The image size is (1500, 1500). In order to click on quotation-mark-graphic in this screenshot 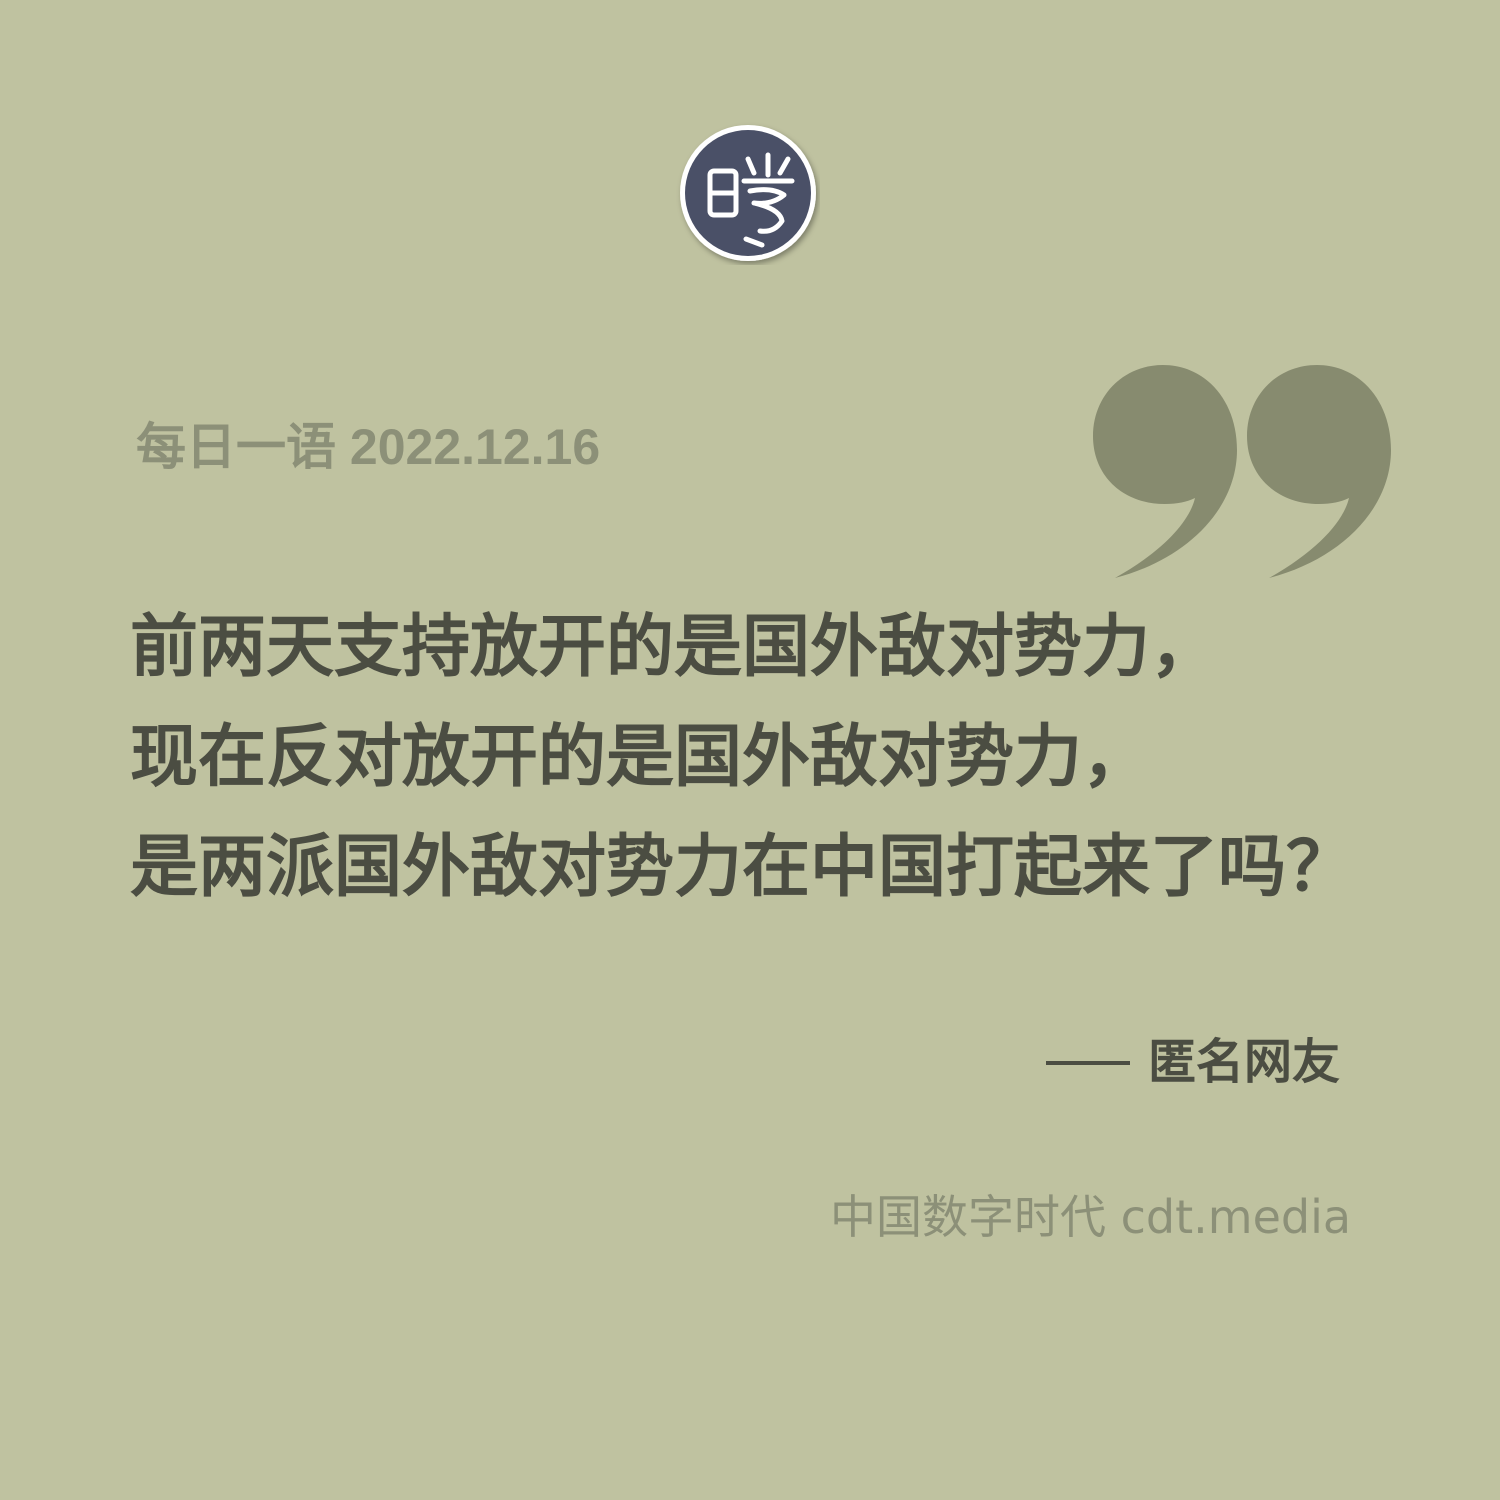, I will do `click(1242, 471)`.